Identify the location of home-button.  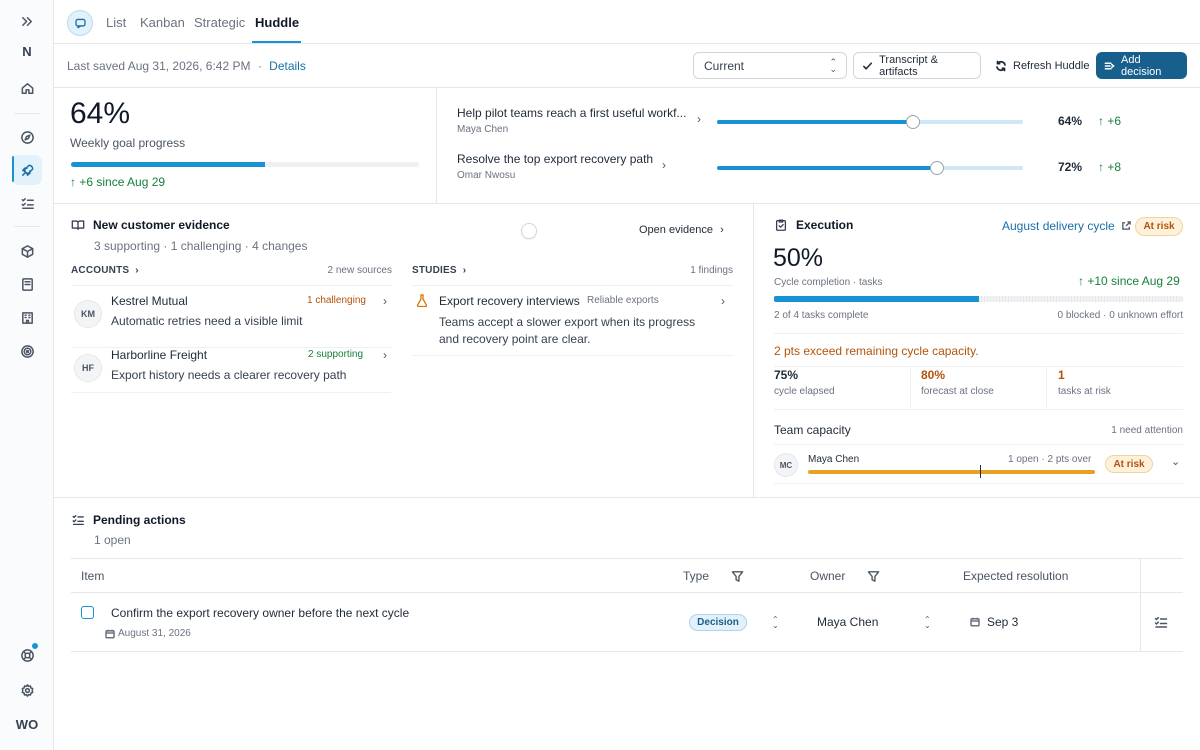
(27, 88).